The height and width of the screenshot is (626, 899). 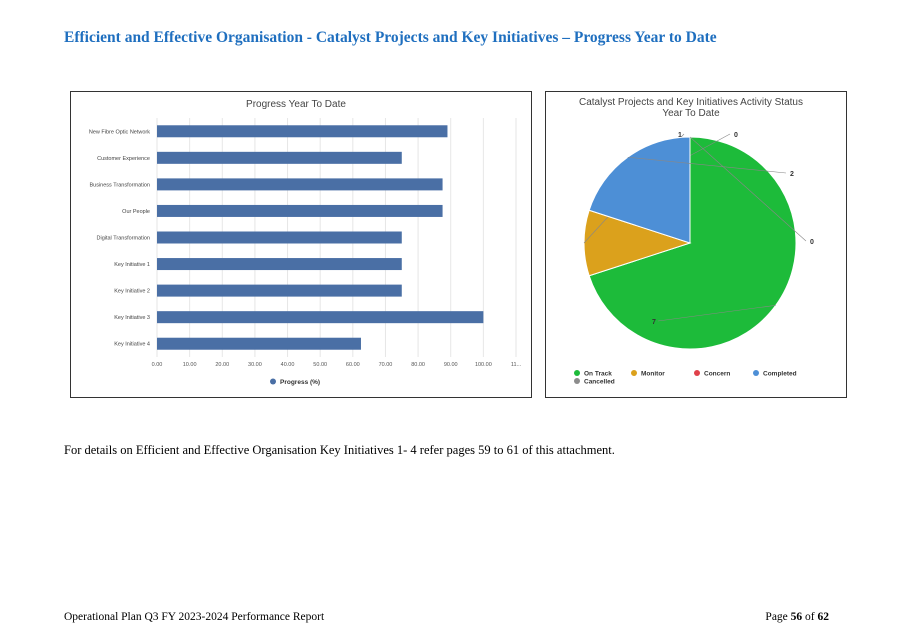 I want to click on x-tick-label: 50.00, so click(x=320, y=365).